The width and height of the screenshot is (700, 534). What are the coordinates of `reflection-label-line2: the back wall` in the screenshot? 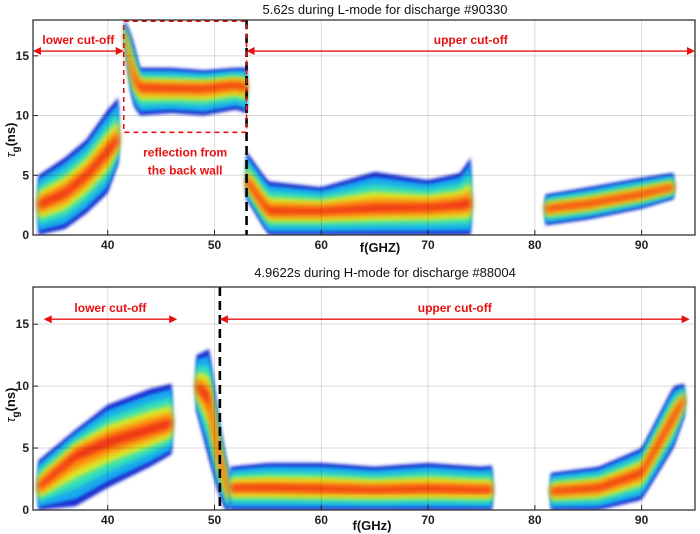 It's located at (185, 170).